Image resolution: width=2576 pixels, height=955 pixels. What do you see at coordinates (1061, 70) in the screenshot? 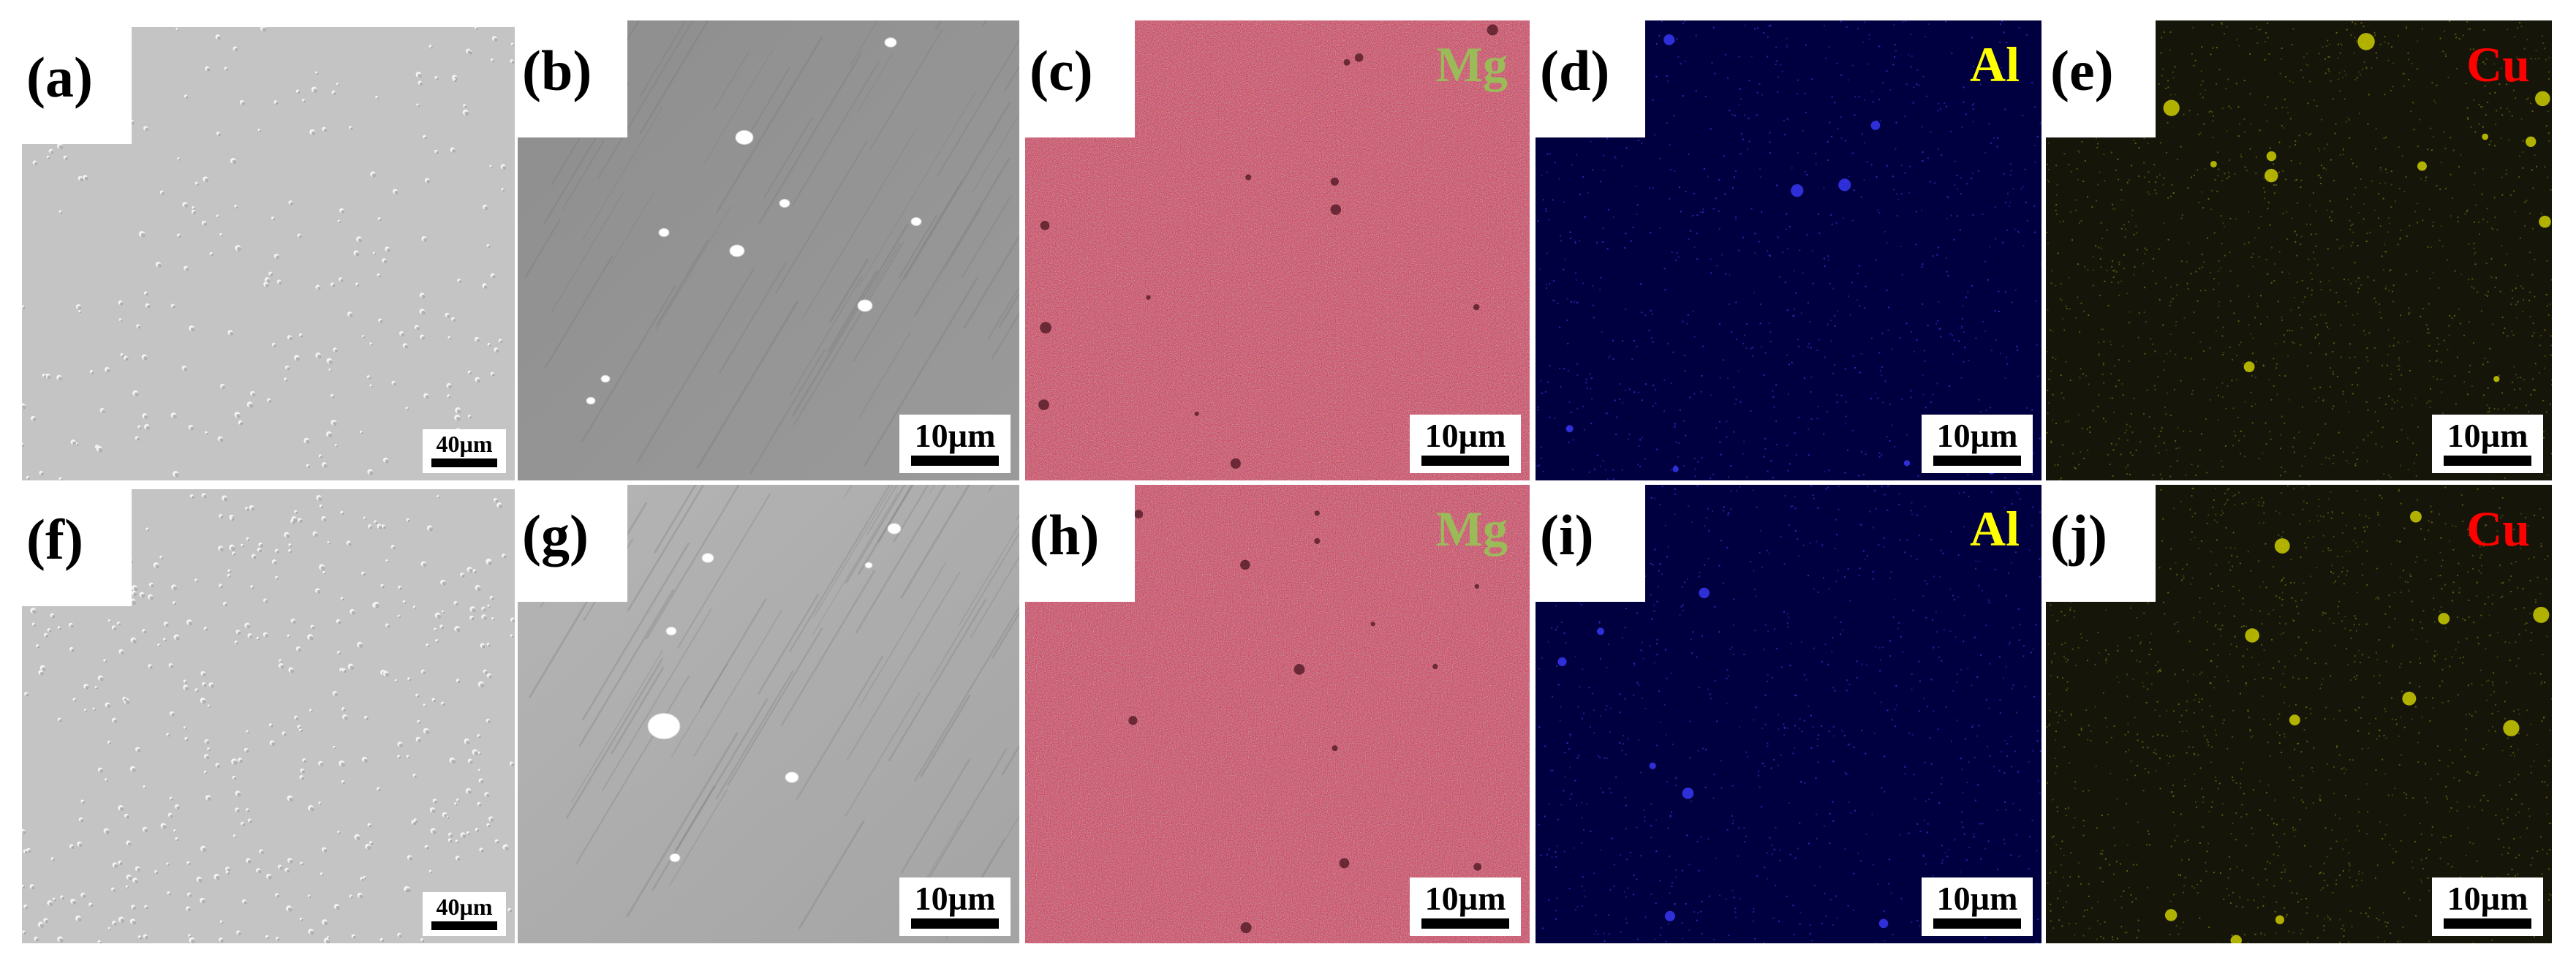
I see `panel-c-letter: (c)` at bounding box center [1061, 70].